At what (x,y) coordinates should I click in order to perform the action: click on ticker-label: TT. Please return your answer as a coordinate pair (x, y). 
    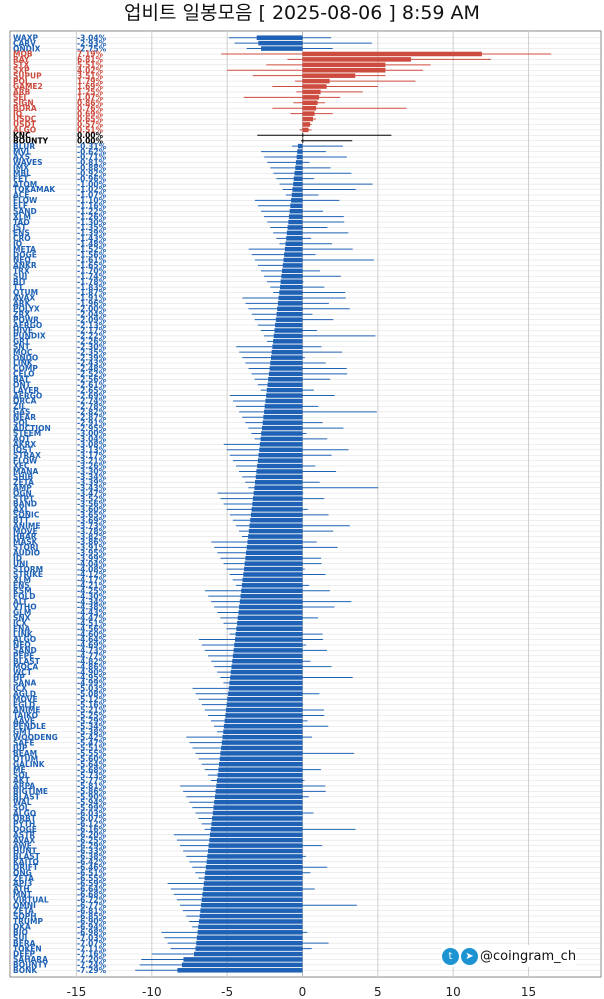
    Looking at the image, I should click on (18, 287).